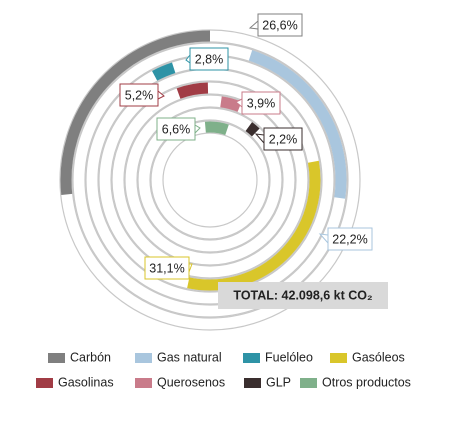 This screenshot has width=468, height=441. What do you see at coordinates (191, 382) in the screenshot?
I see `legend-label: Querosenos` at bounding box center [191, 382].